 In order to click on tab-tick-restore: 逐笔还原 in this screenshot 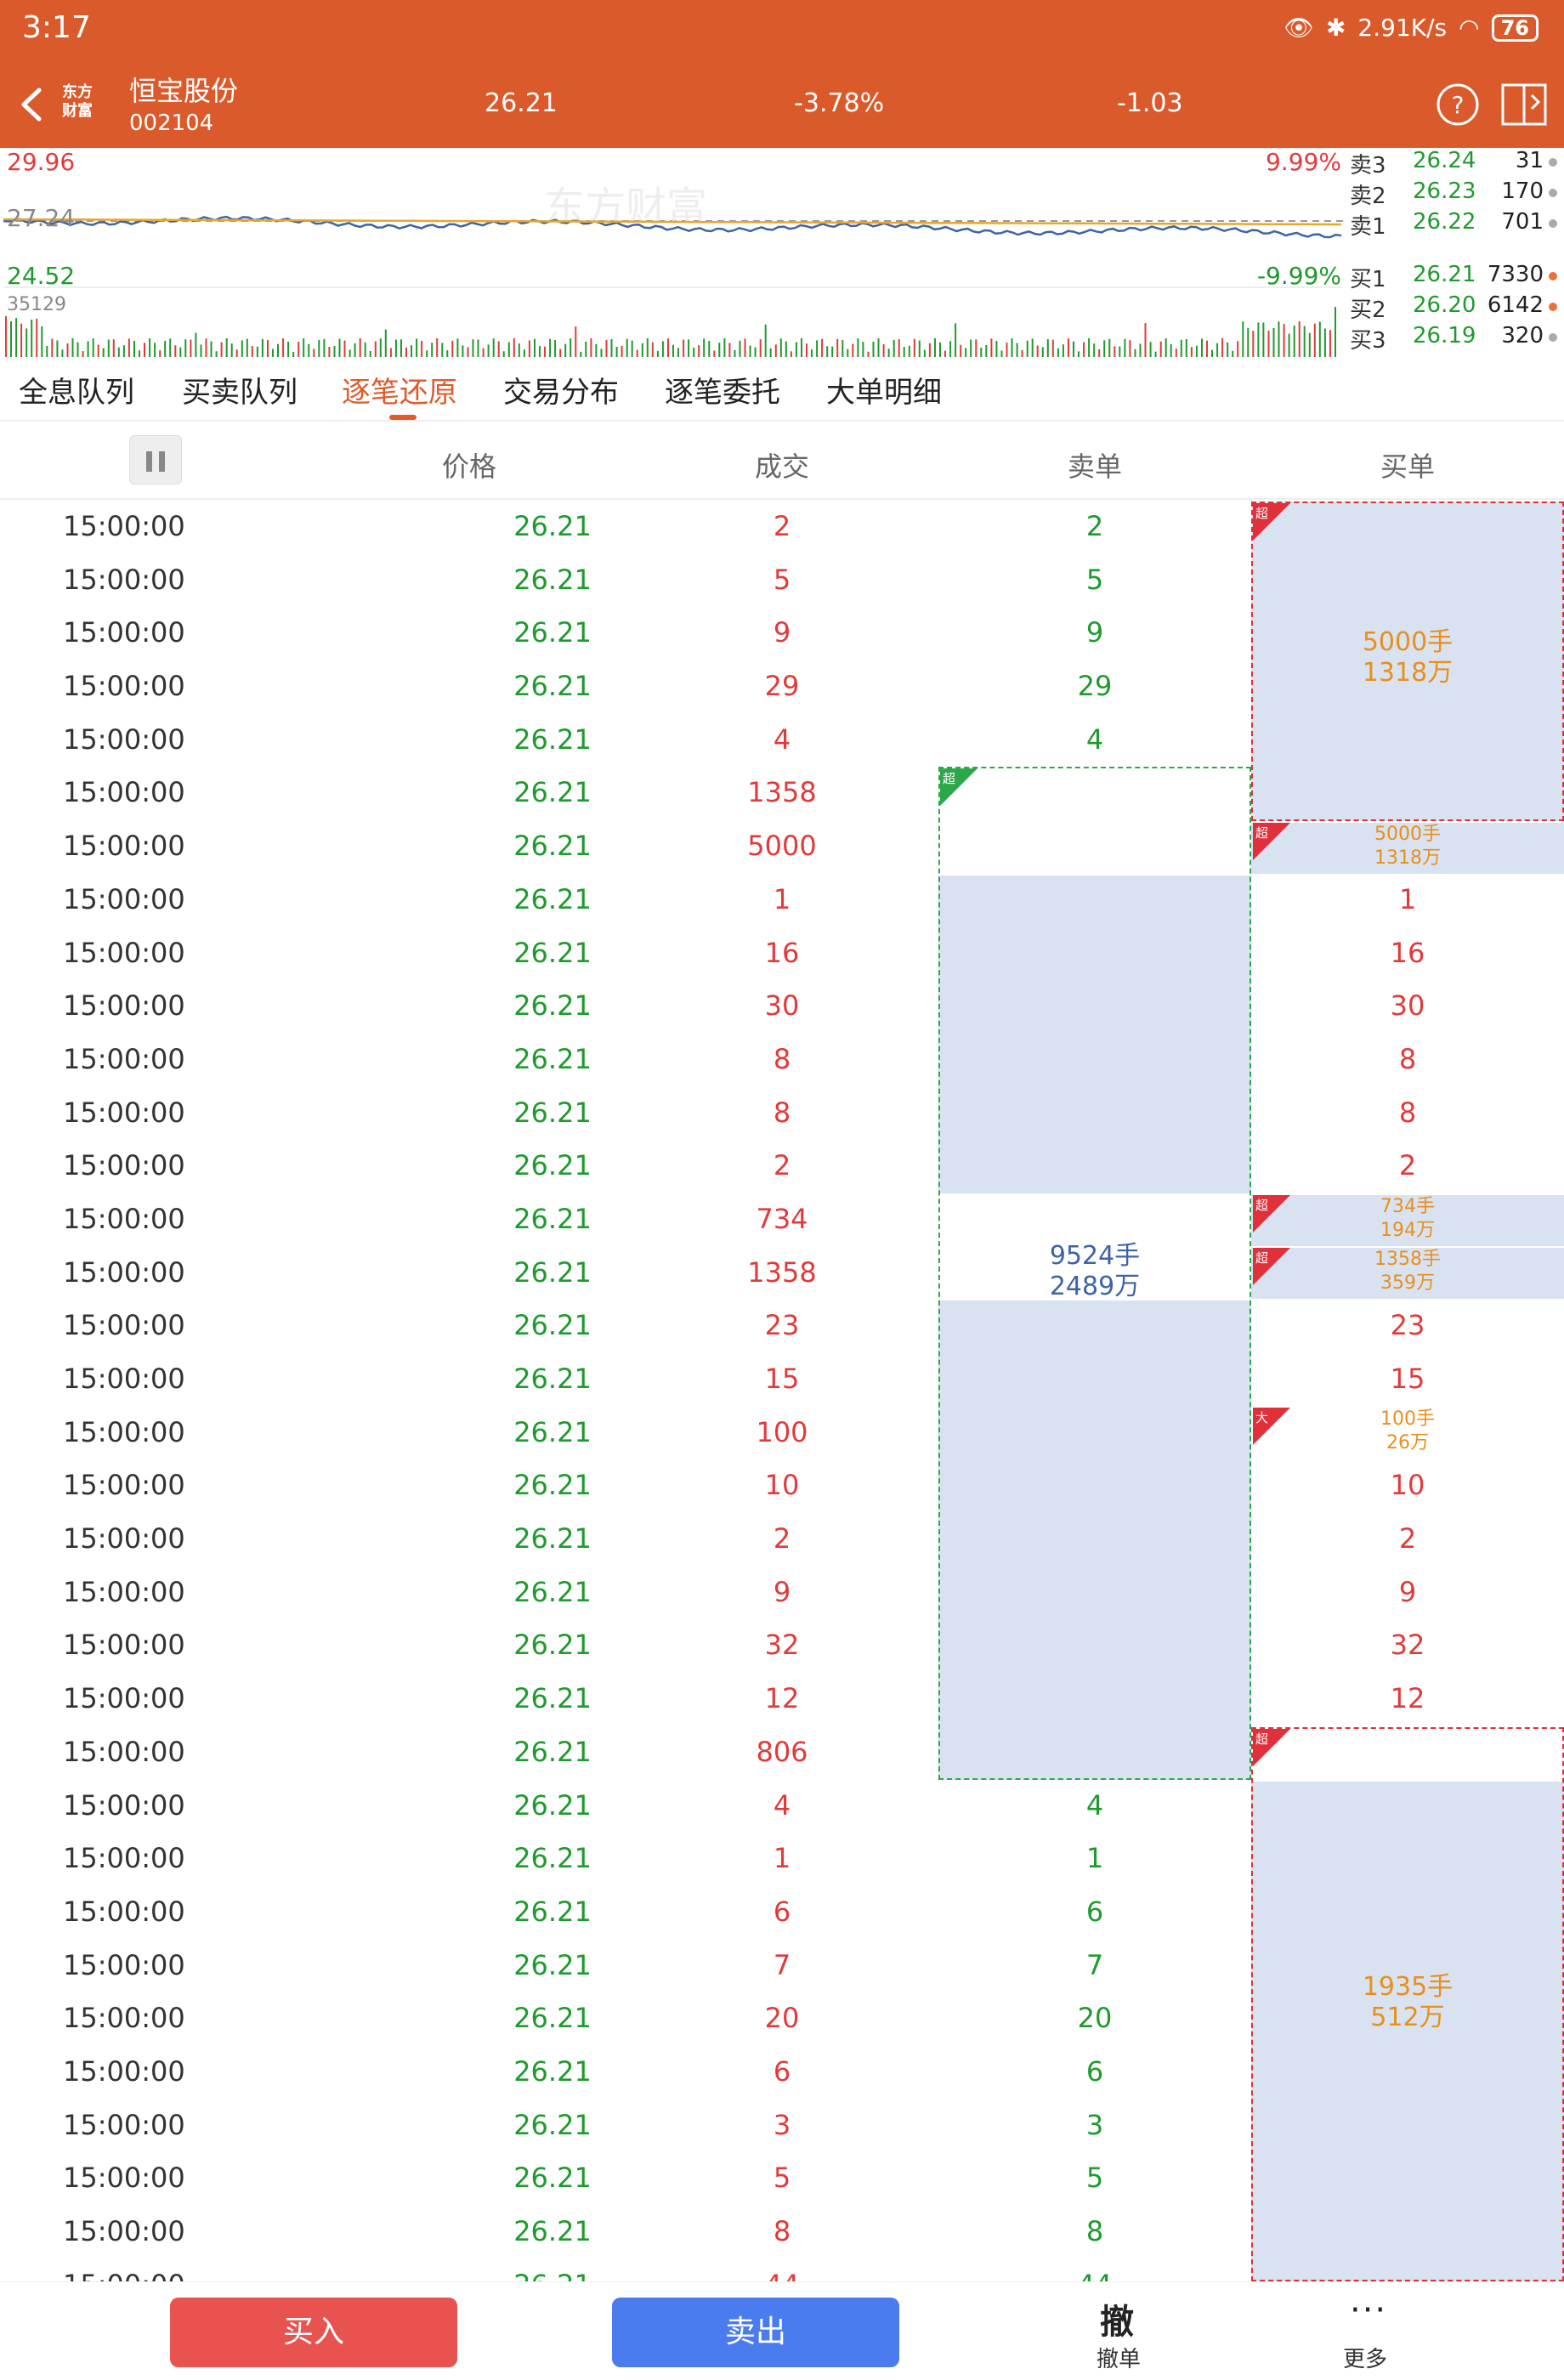, I will do `click(399, 393)`.